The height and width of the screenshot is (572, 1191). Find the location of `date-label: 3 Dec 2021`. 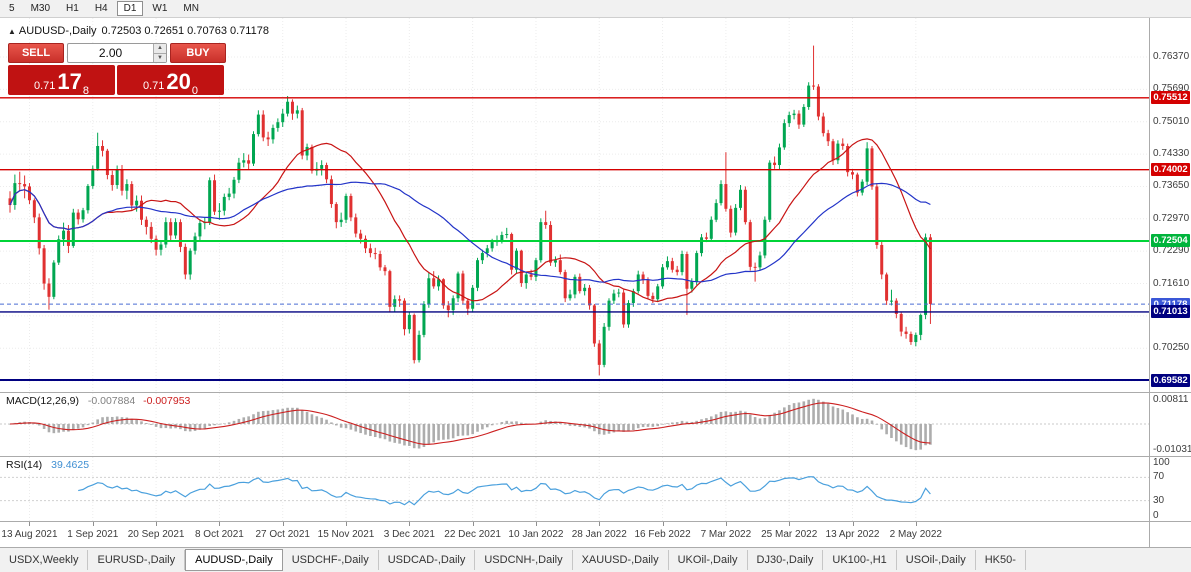

date-label: 3 Dec 2021 is located at coordinates (409, 534).